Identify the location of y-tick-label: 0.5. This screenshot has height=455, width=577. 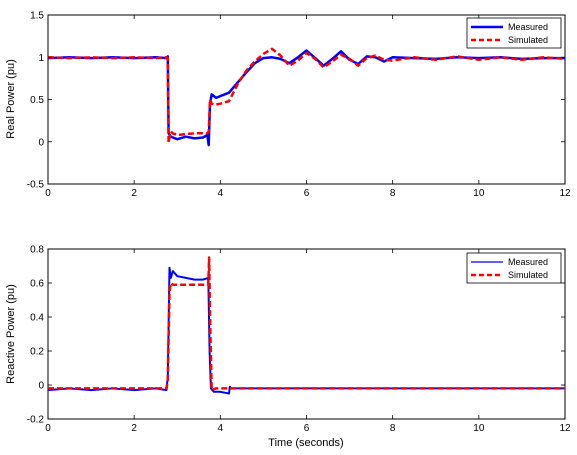
(37, 100).